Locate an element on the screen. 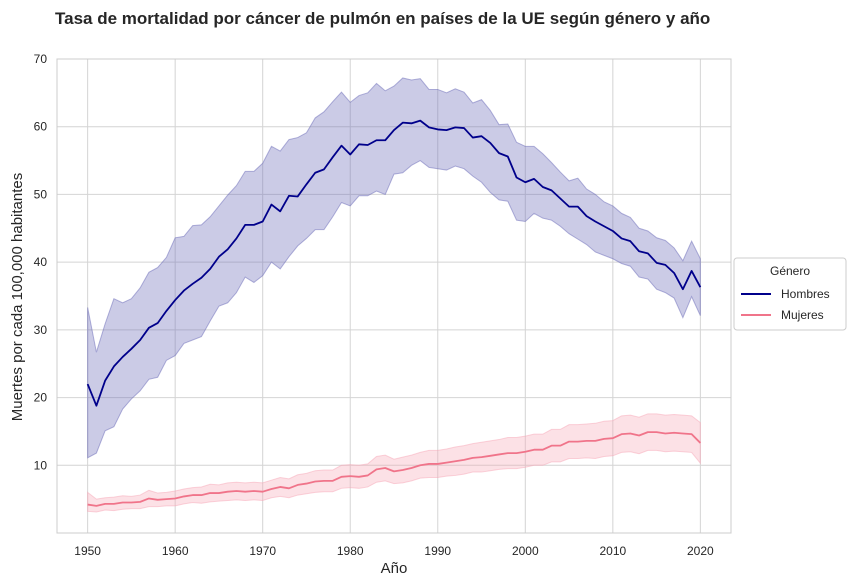  confidence-band-mujeres is located at coordinates (394, 463).